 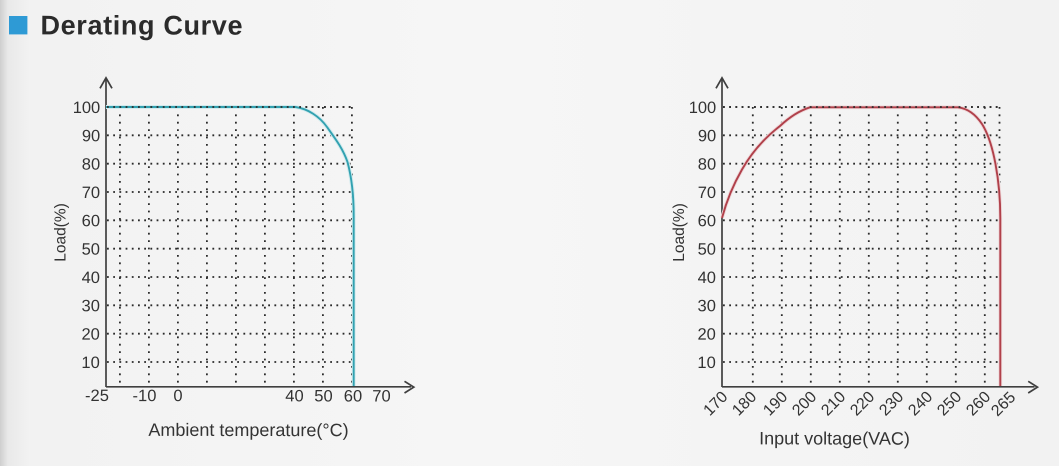 I want to click on svg-text: 230, so click(x=891, y=403).